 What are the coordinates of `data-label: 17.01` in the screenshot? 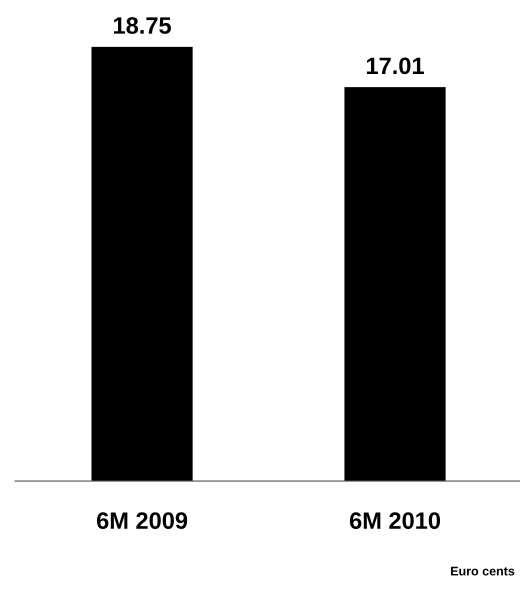 It's located at (395, 65).